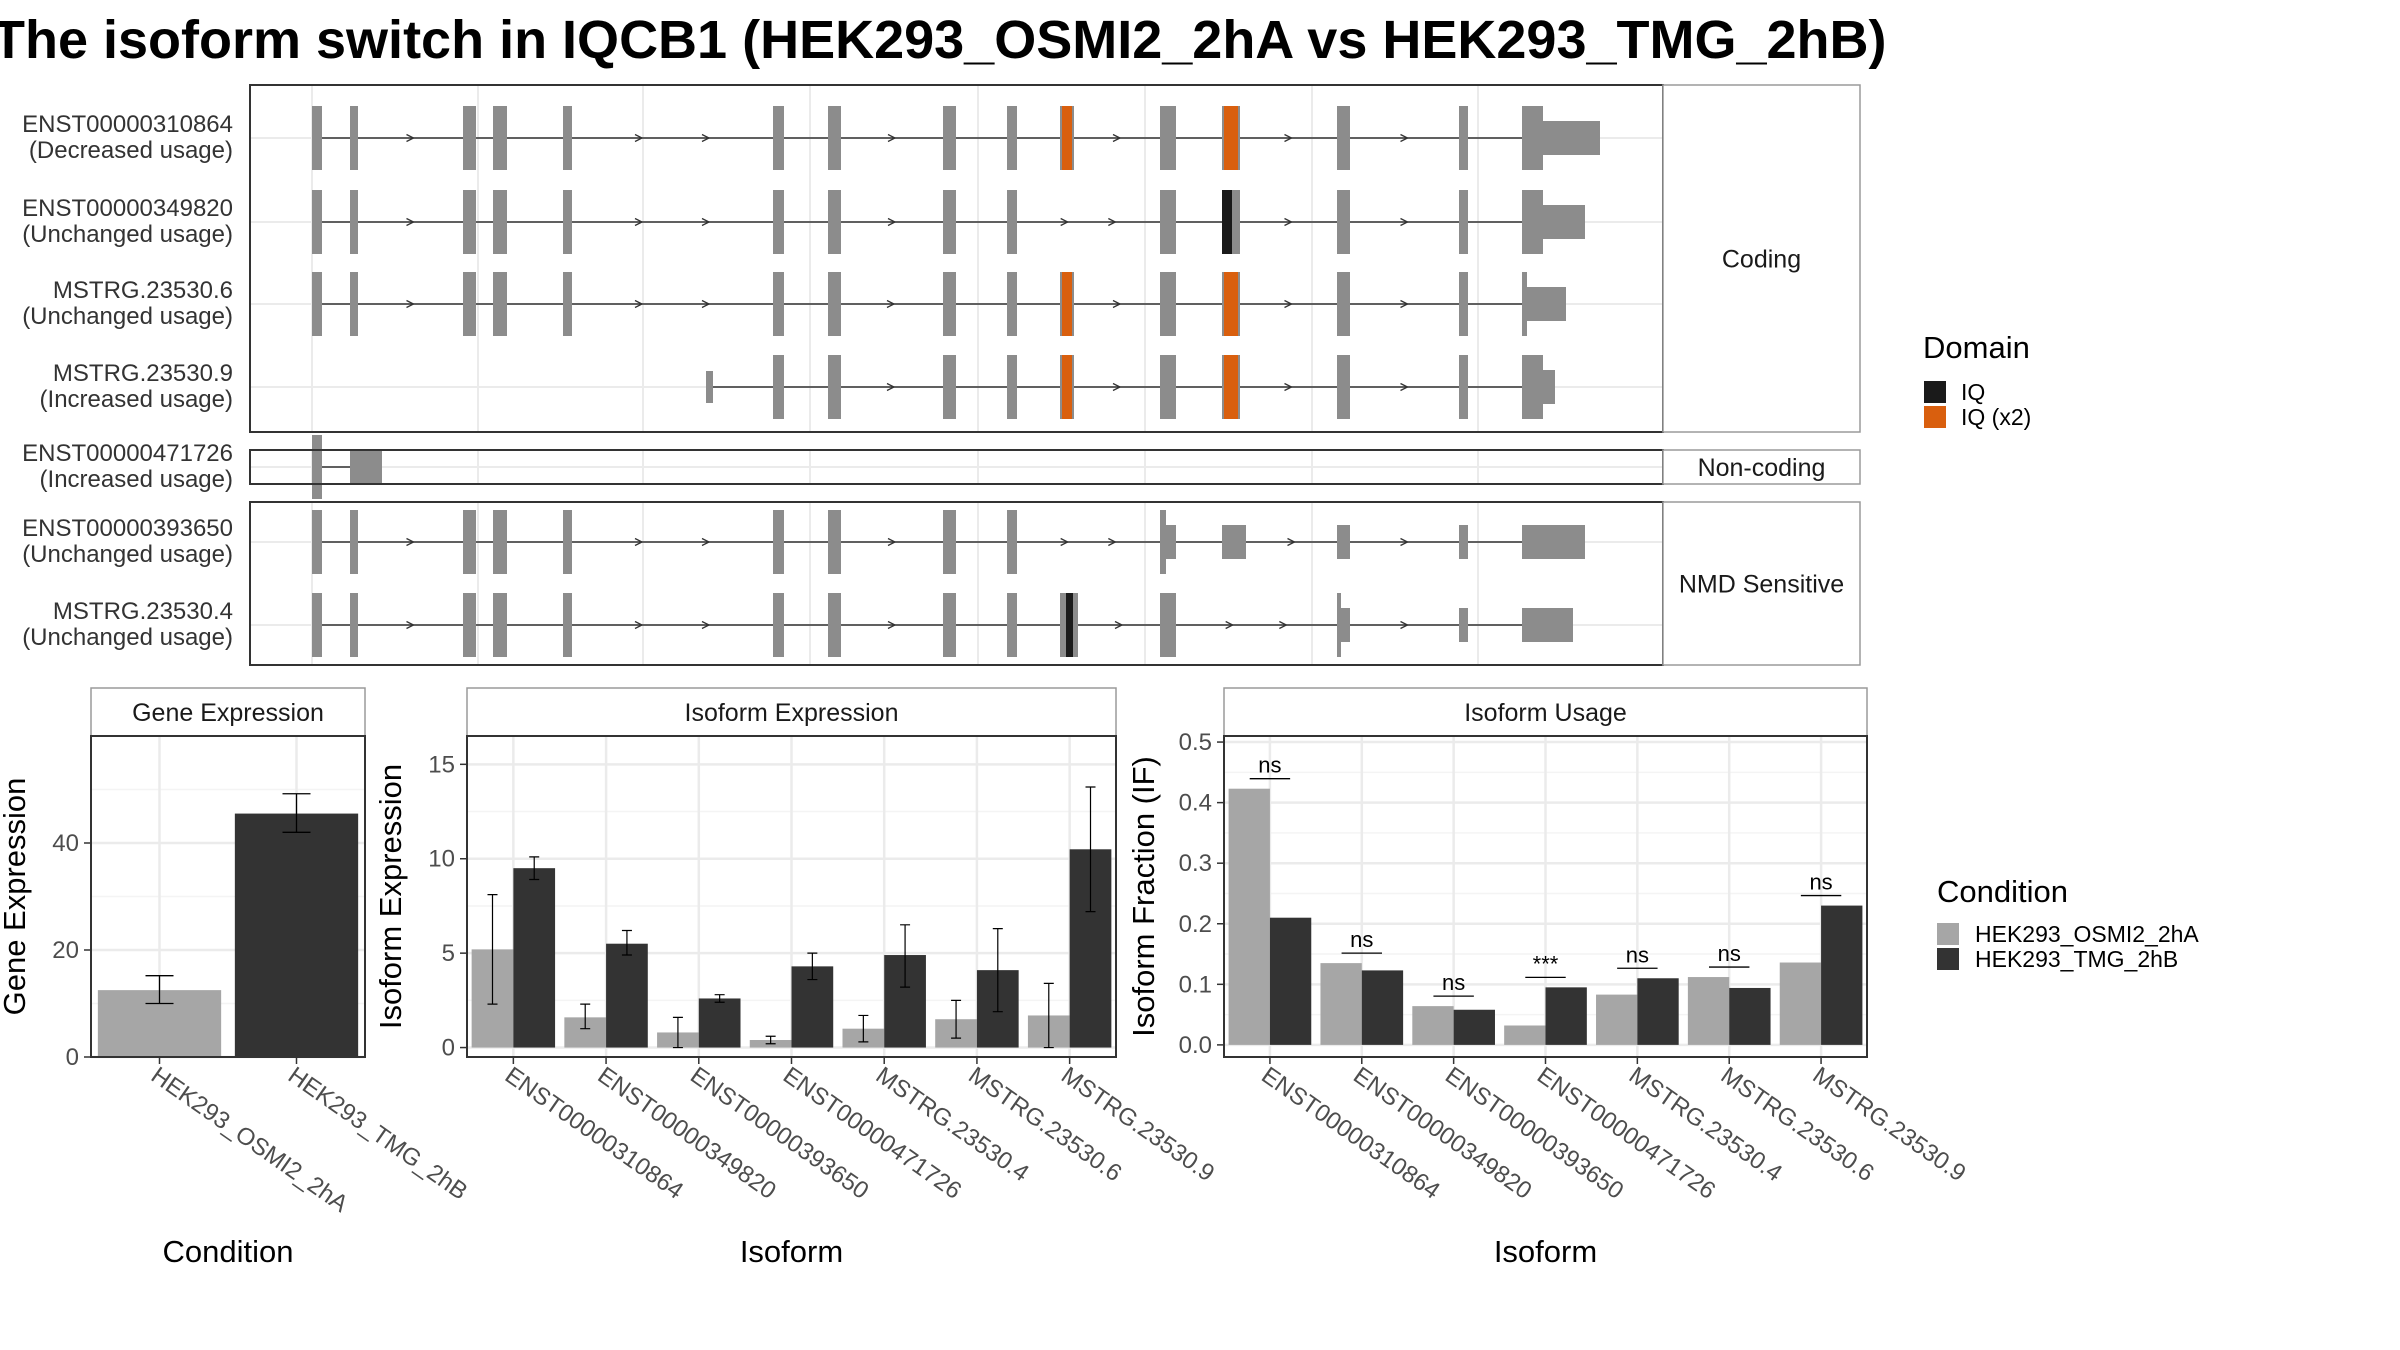  I want to click on y-tick-label: 0.3, so click(1195, 863).